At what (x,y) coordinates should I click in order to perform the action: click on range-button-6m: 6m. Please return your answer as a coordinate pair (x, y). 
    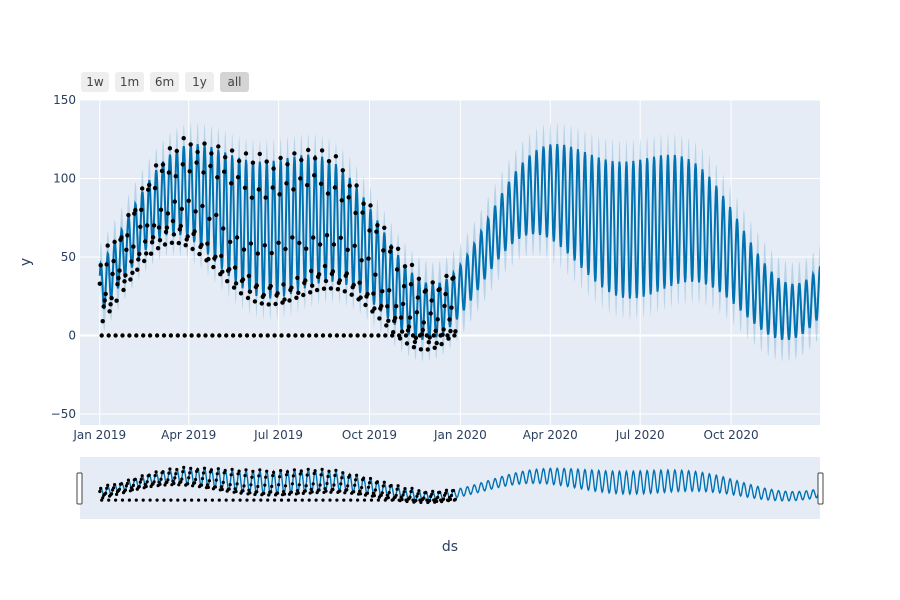
    Looking at the image, I should click on (164, 82).